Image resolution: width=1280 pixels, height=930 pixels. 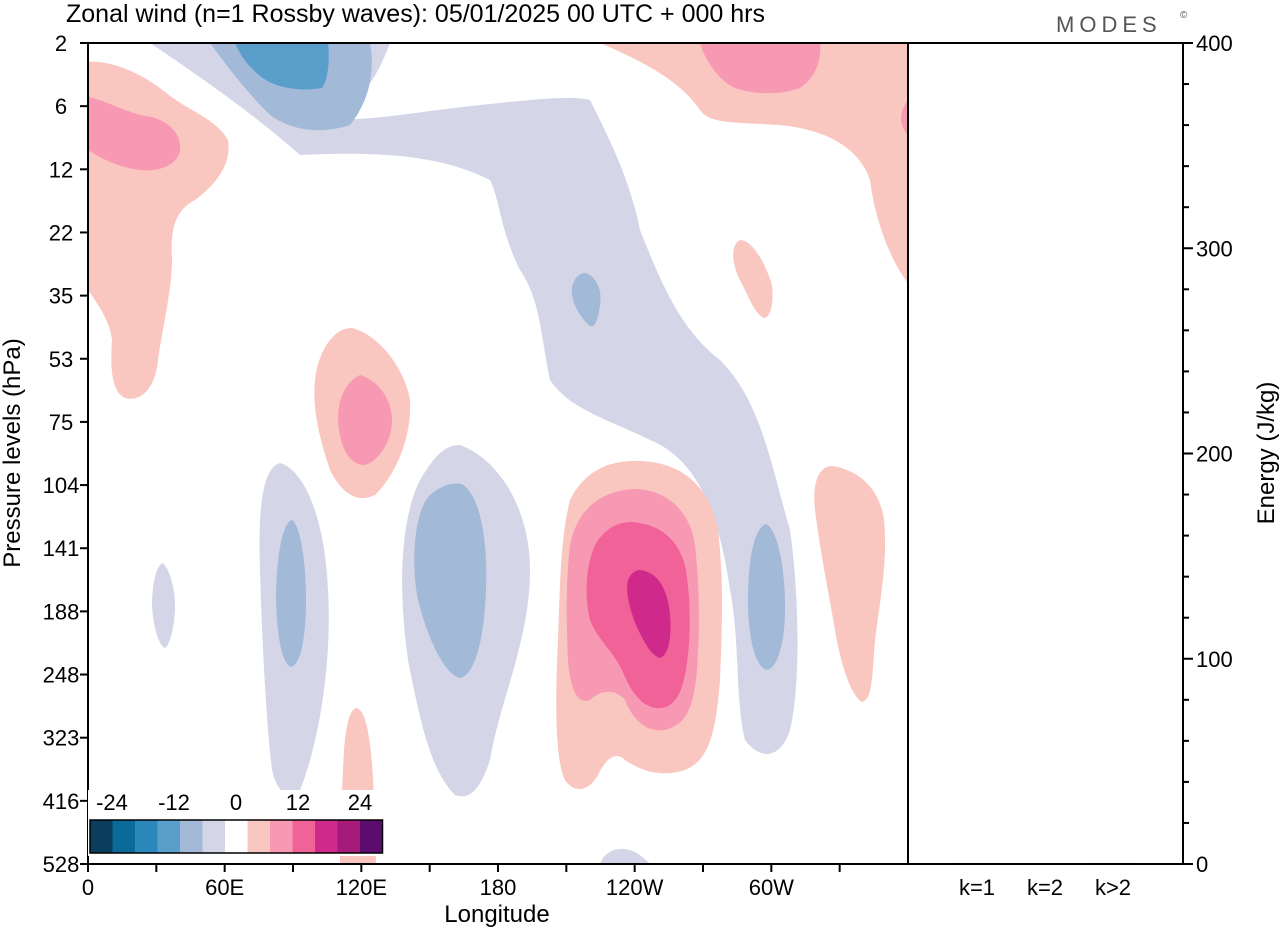 I want to click on colorbar-label: 0, so click(x=236, y=802).